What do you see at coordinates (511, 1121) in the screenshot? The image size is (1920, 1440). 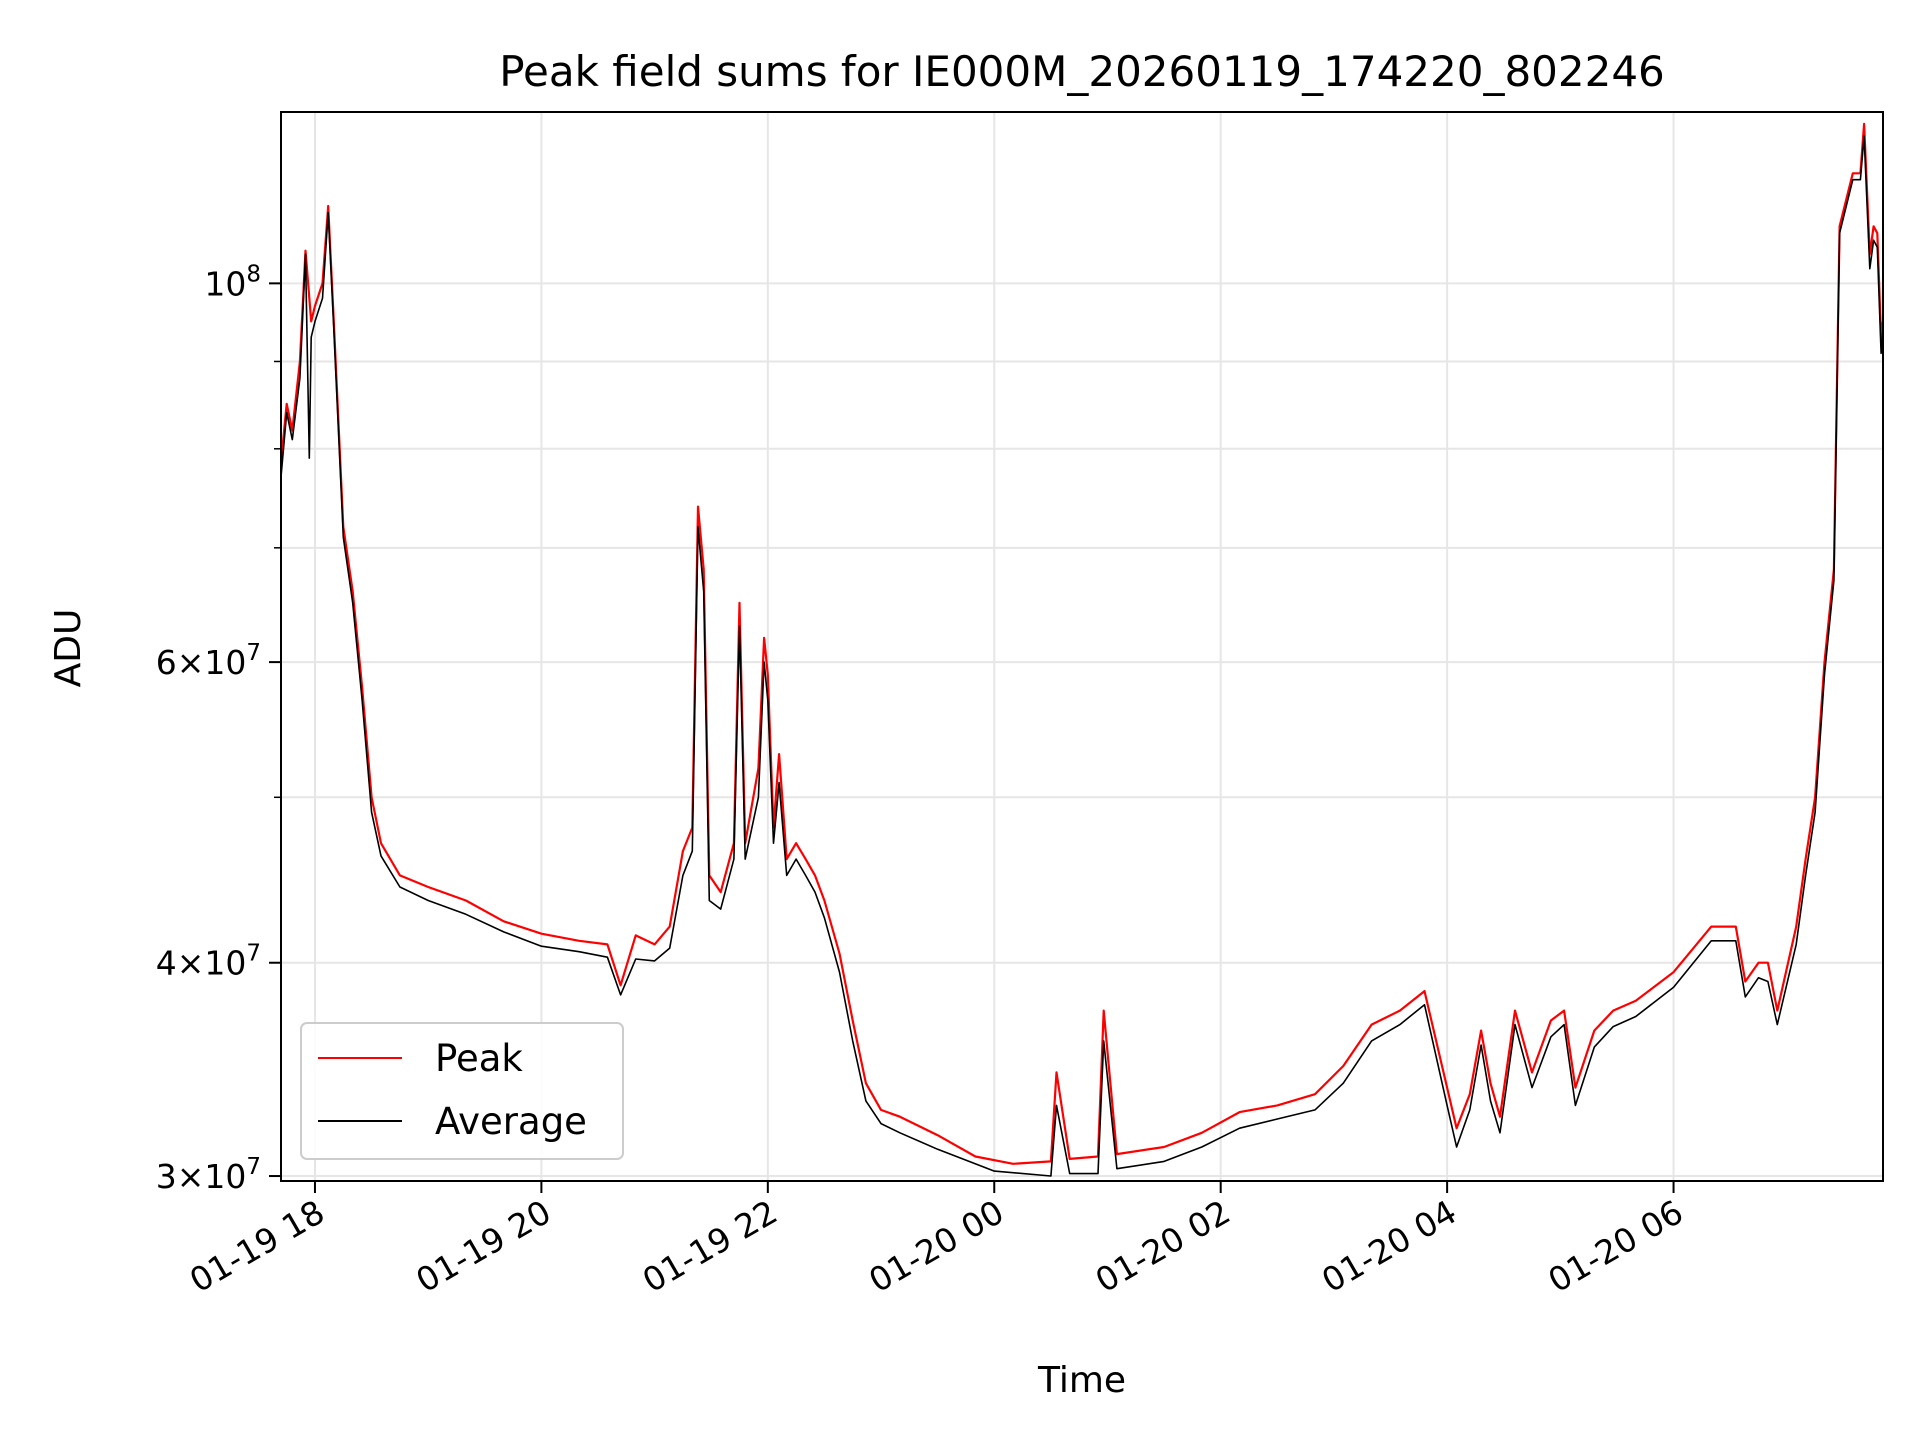 I see `legend-label-average: Average` at bounding box center [511, 1121].